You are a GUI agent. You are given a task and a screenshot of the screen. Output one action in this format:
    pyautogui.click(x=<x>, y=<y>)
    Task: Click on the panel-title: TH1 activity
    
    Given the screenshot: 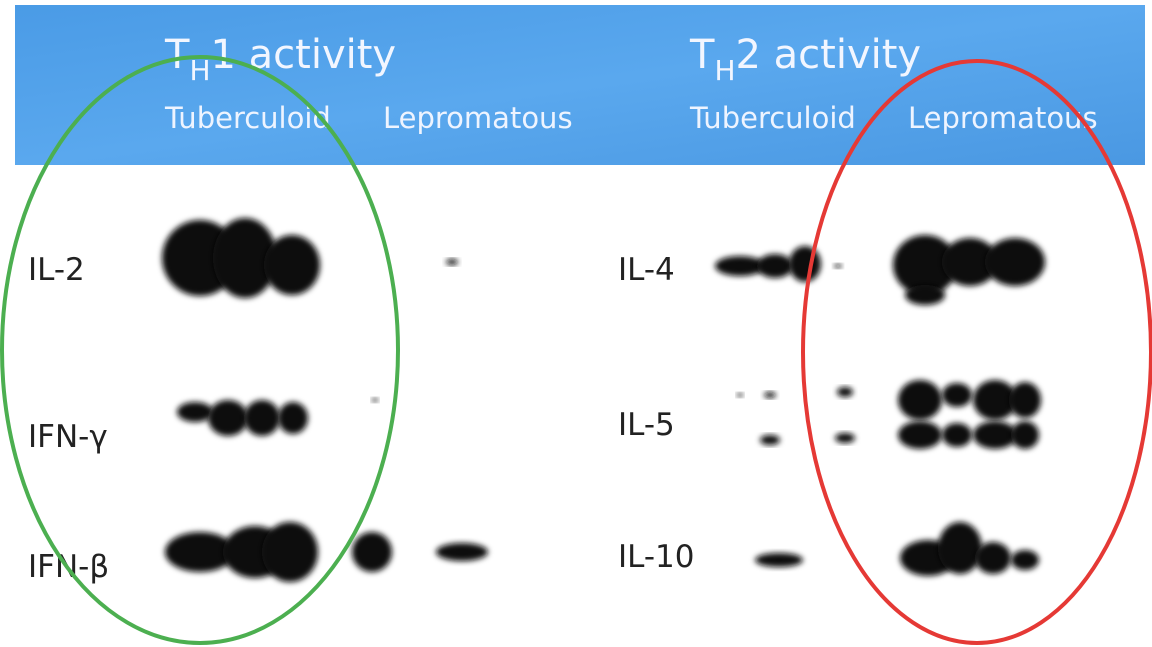 What is the action you would take?
    pyautogui.click(x=280, y=59)
    